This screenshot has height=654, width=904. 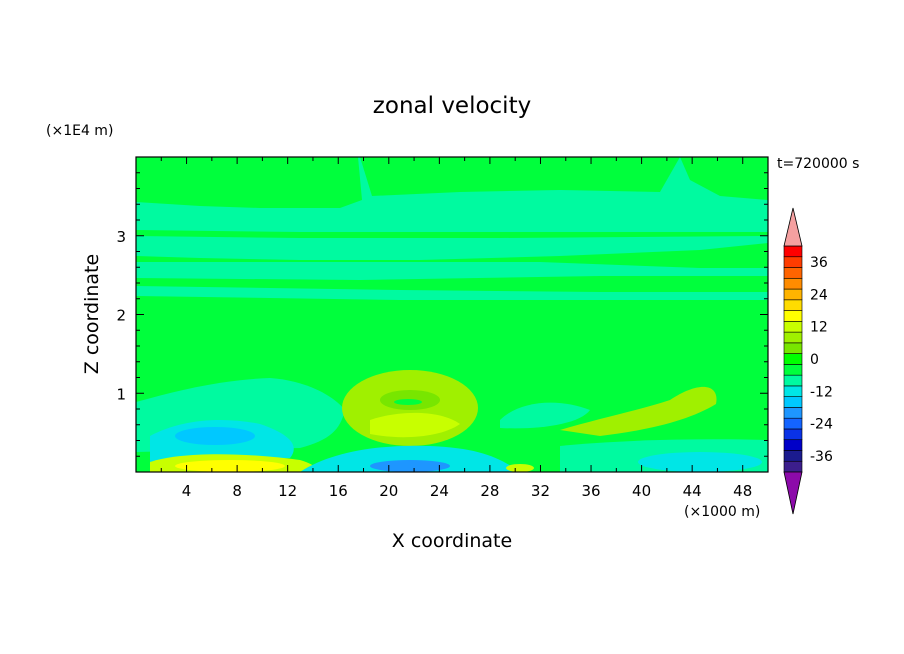 What do you see at coordinates (287, 491) in the screenshot?
I see `x-tick-label: 12` at bounding box center [287, 491].